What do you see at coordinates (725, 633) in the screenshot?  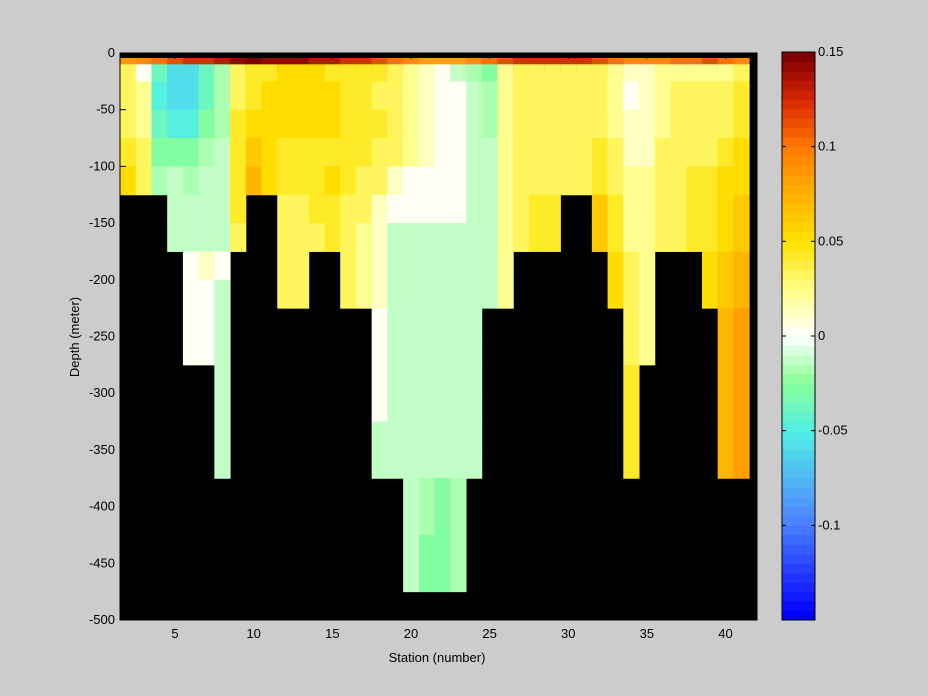 I see `x-tick-label: 40` at bounding box center [725, 633].